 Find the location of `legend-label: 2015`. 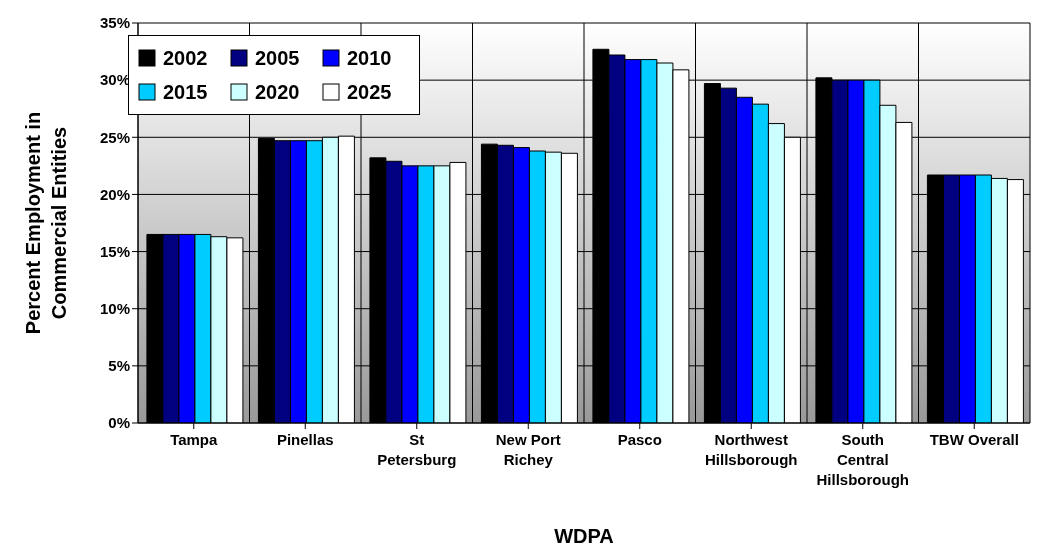

legend-label: 2015 is located at coordinates (185, 92).